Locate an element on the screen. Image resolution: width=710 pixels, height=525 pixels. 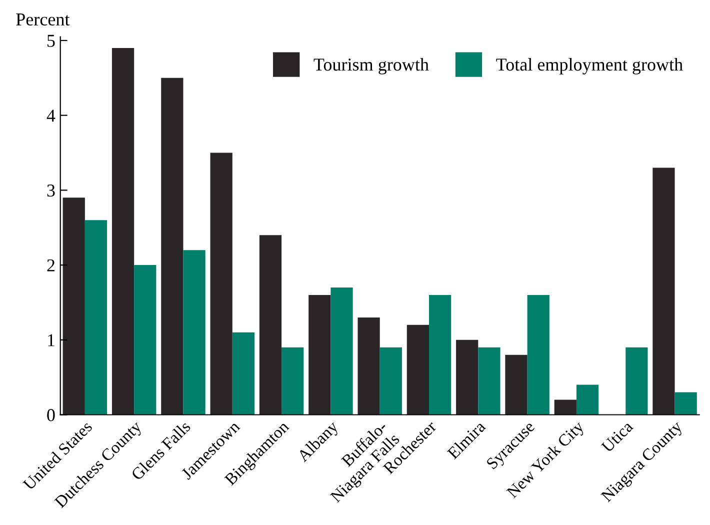
y-tick-label: 1 is located at coordinates (51, 340).